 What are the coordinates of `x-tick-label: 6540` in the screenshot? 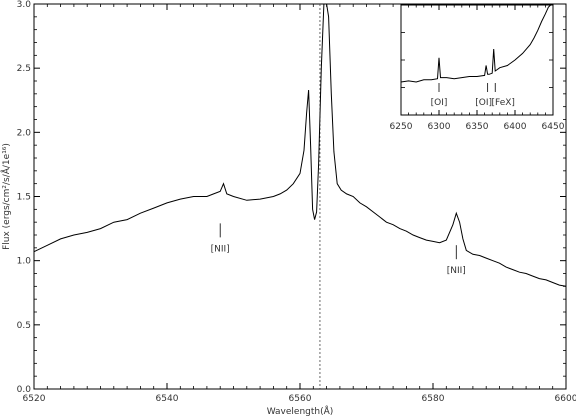 It's located at (167, 399).